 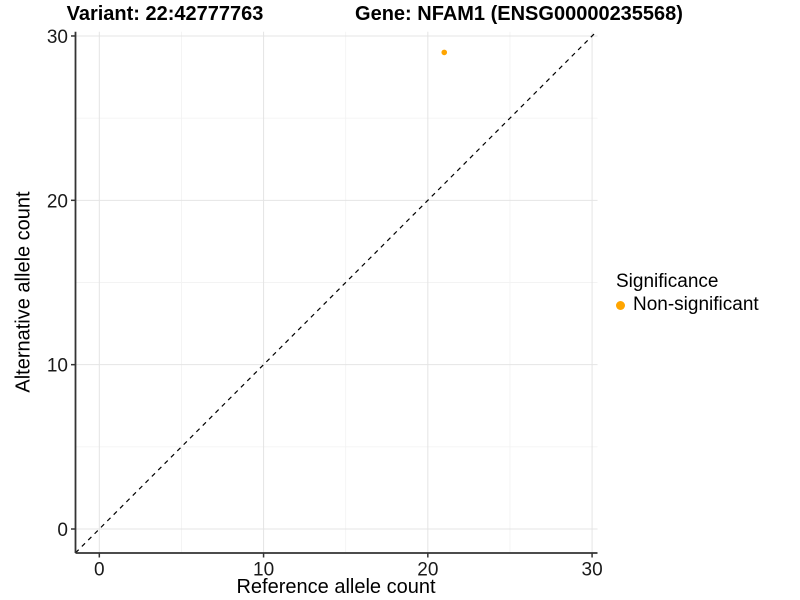 I want to click on y-tick-label: 10, so click(x=57, y=366).